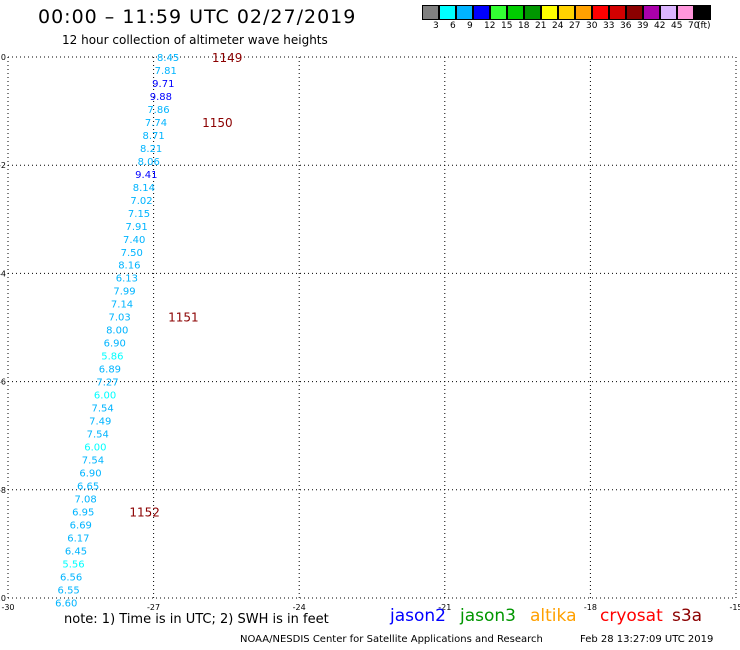 The image size is (740, 650). What do you see at coordinates (124, 292) in the screenshot?
I see `wave-height-value: 7.99` at bounding box center [124, 292].